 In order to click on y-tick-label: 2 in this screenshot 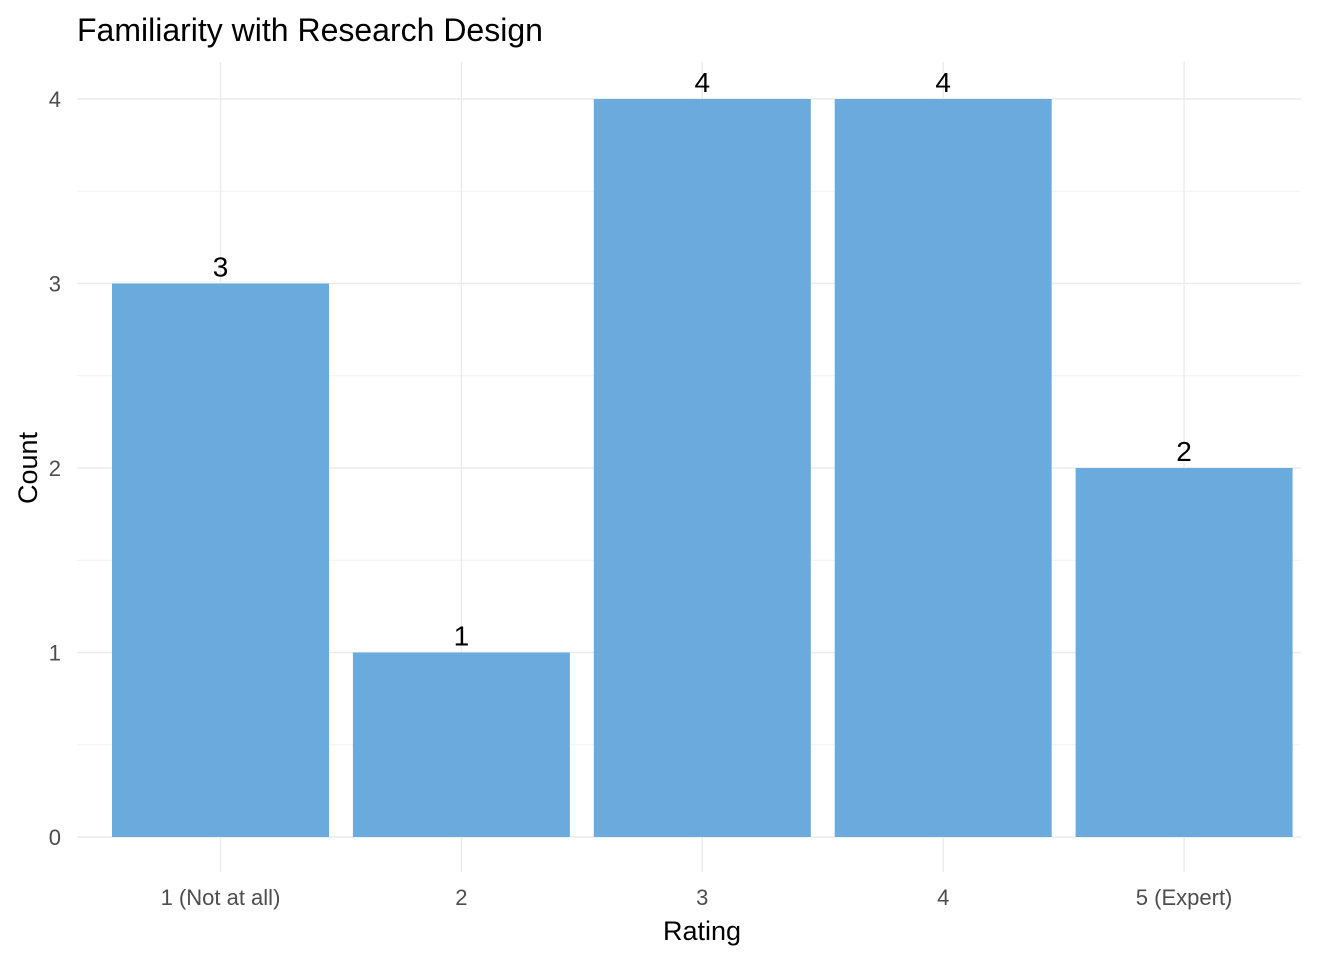, I will do `click(55, 468)`.